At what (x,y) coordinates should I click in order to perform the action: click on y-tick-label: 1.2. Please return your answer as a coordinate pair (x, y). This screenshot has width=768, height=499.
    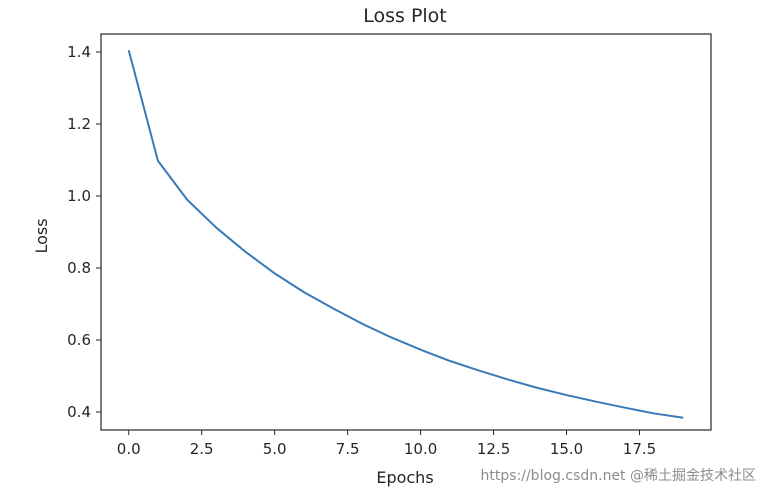
    Looking at the image, I should click on (79, 124).